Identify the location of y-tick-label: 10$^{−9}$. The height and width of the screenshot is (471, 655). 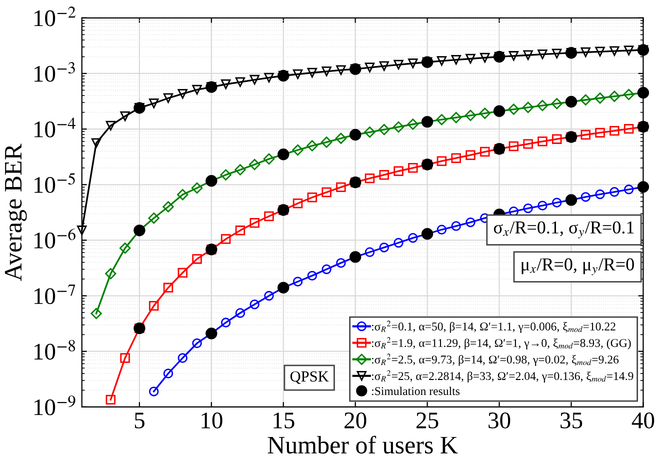
(55, 406).